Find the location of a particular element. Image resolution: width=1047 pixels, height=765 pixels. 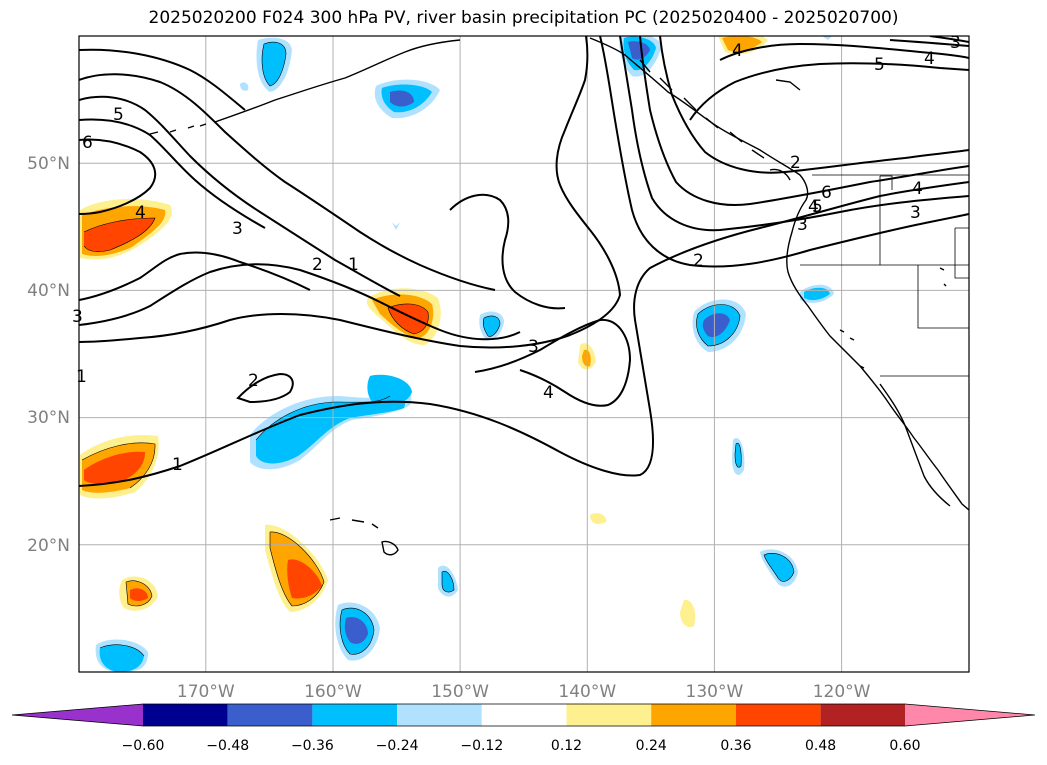

longitude-labels: 170°W 160°W 150°W 140°W 130°W 120°W is located at coordinates (524, 692).